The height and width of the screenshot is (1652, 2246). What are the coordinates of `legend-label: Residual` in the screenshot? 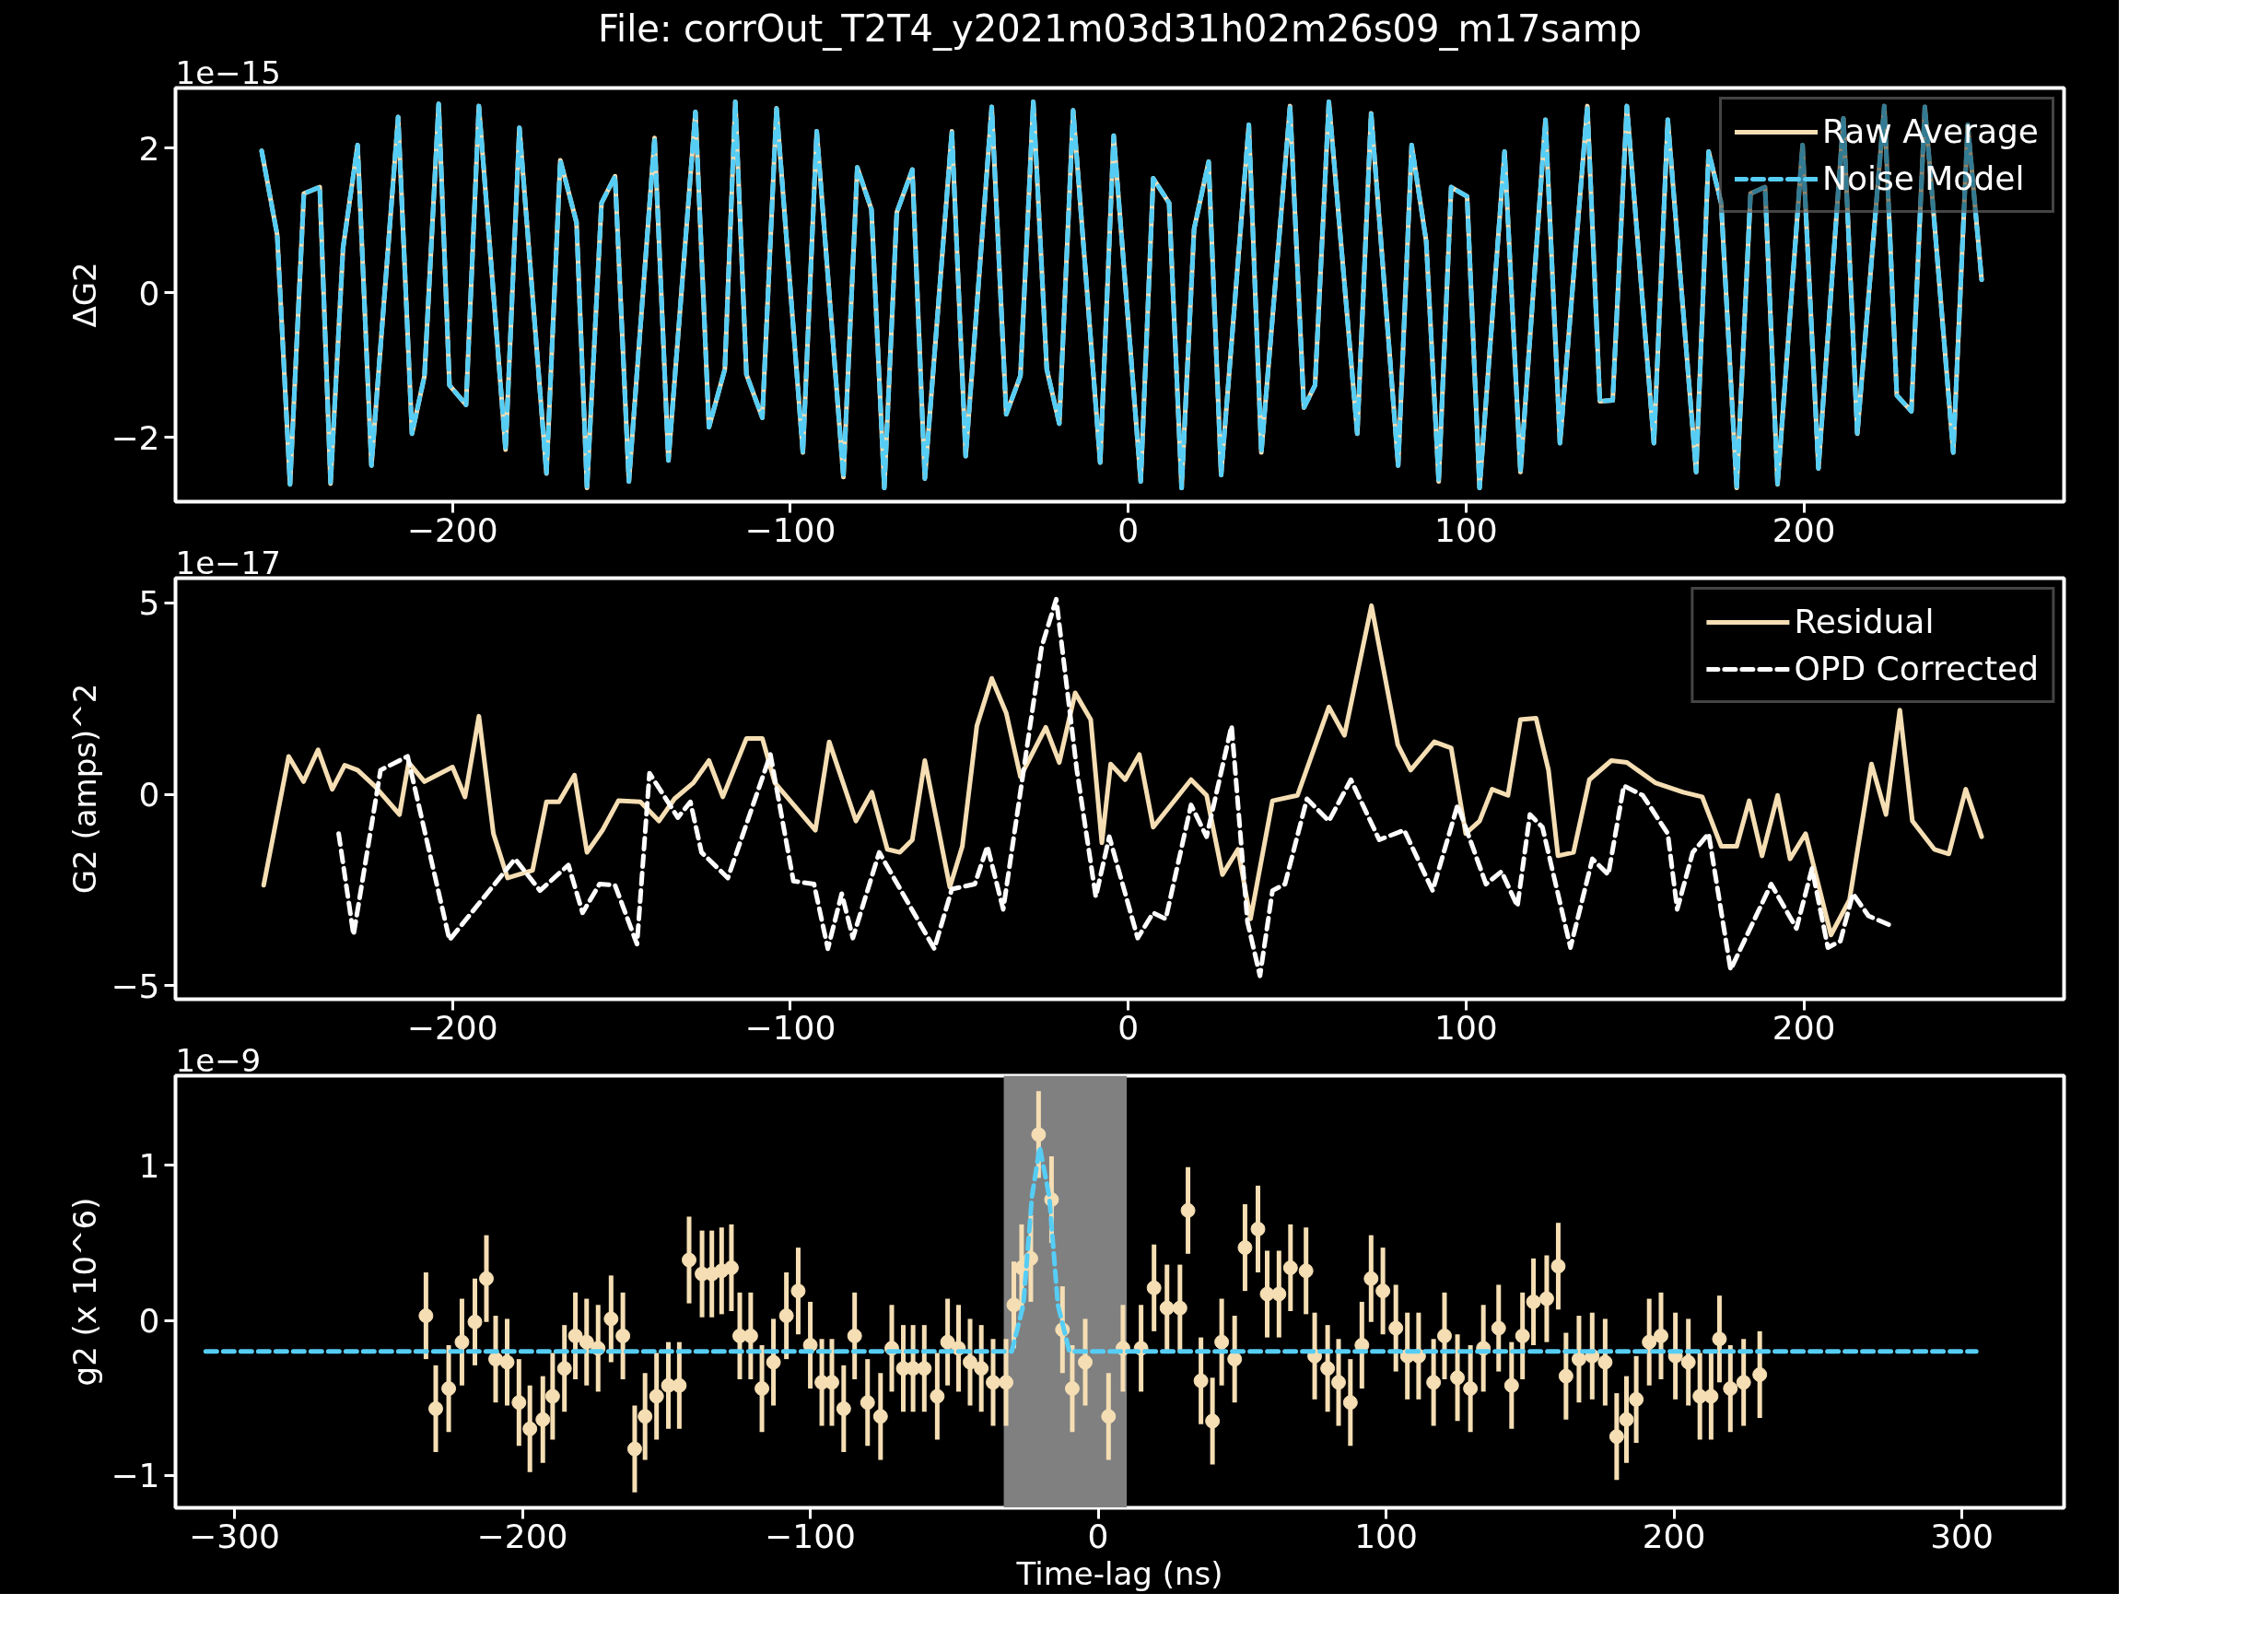 It's located at (1864, 622).